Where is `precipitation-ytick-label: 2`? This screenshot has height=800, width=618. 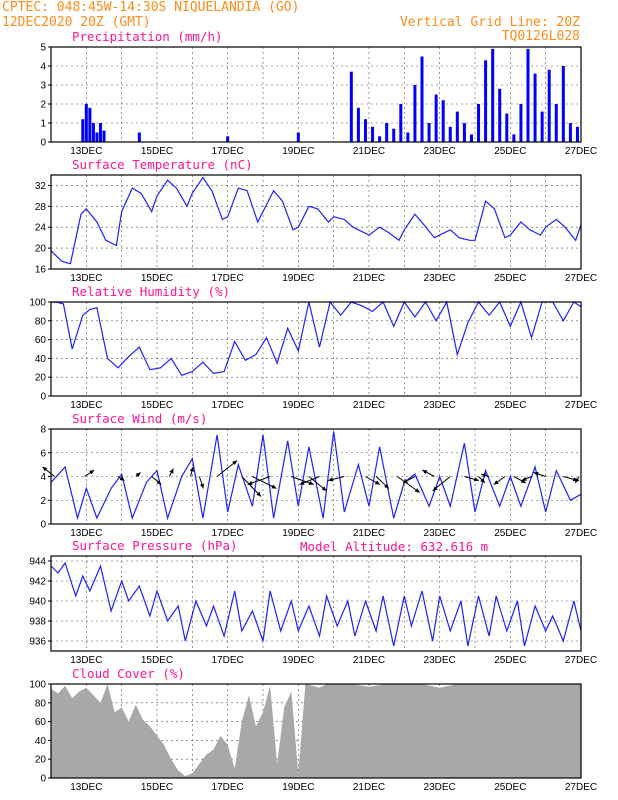 precipitation-ytick-label: 2 is located at coordinates (43, 105).